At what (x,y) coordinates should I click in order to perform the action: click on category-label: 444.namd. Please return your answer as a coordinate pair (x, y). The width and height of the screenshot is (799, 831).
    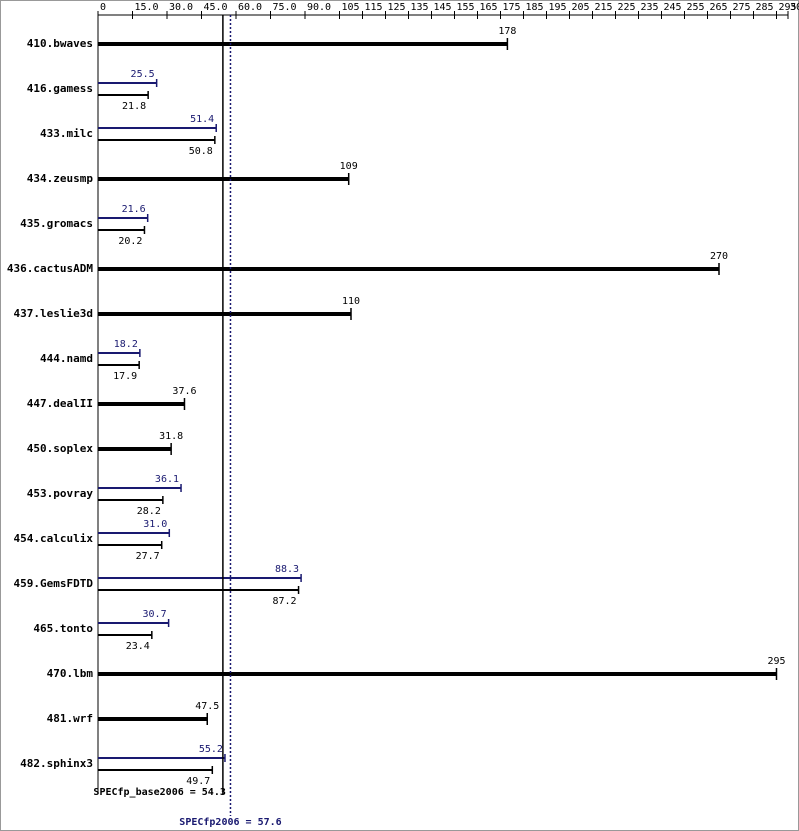
    Looking at the image, I should click on (66, 358).